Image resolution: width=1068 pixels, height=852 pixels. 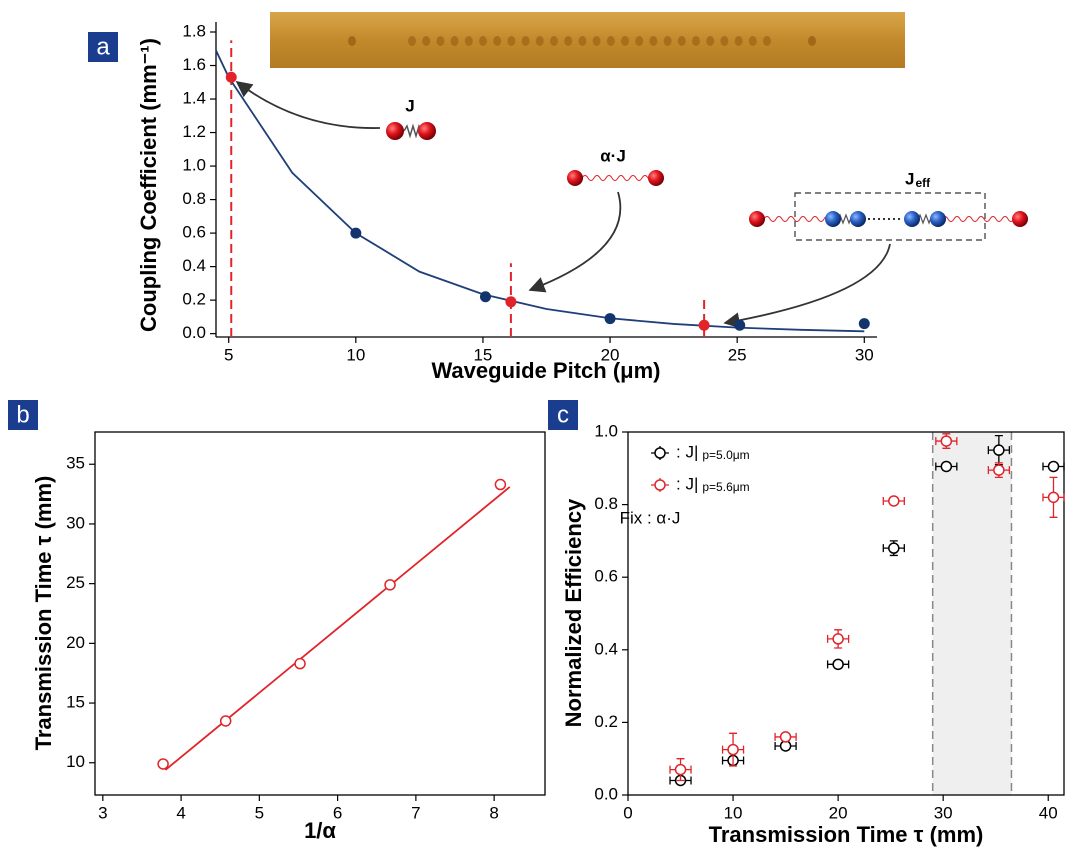 What do you see at coordinates (75, 463) in the screenshot?
I see `y-tick-label: 35` at bounding box center [75, 463].